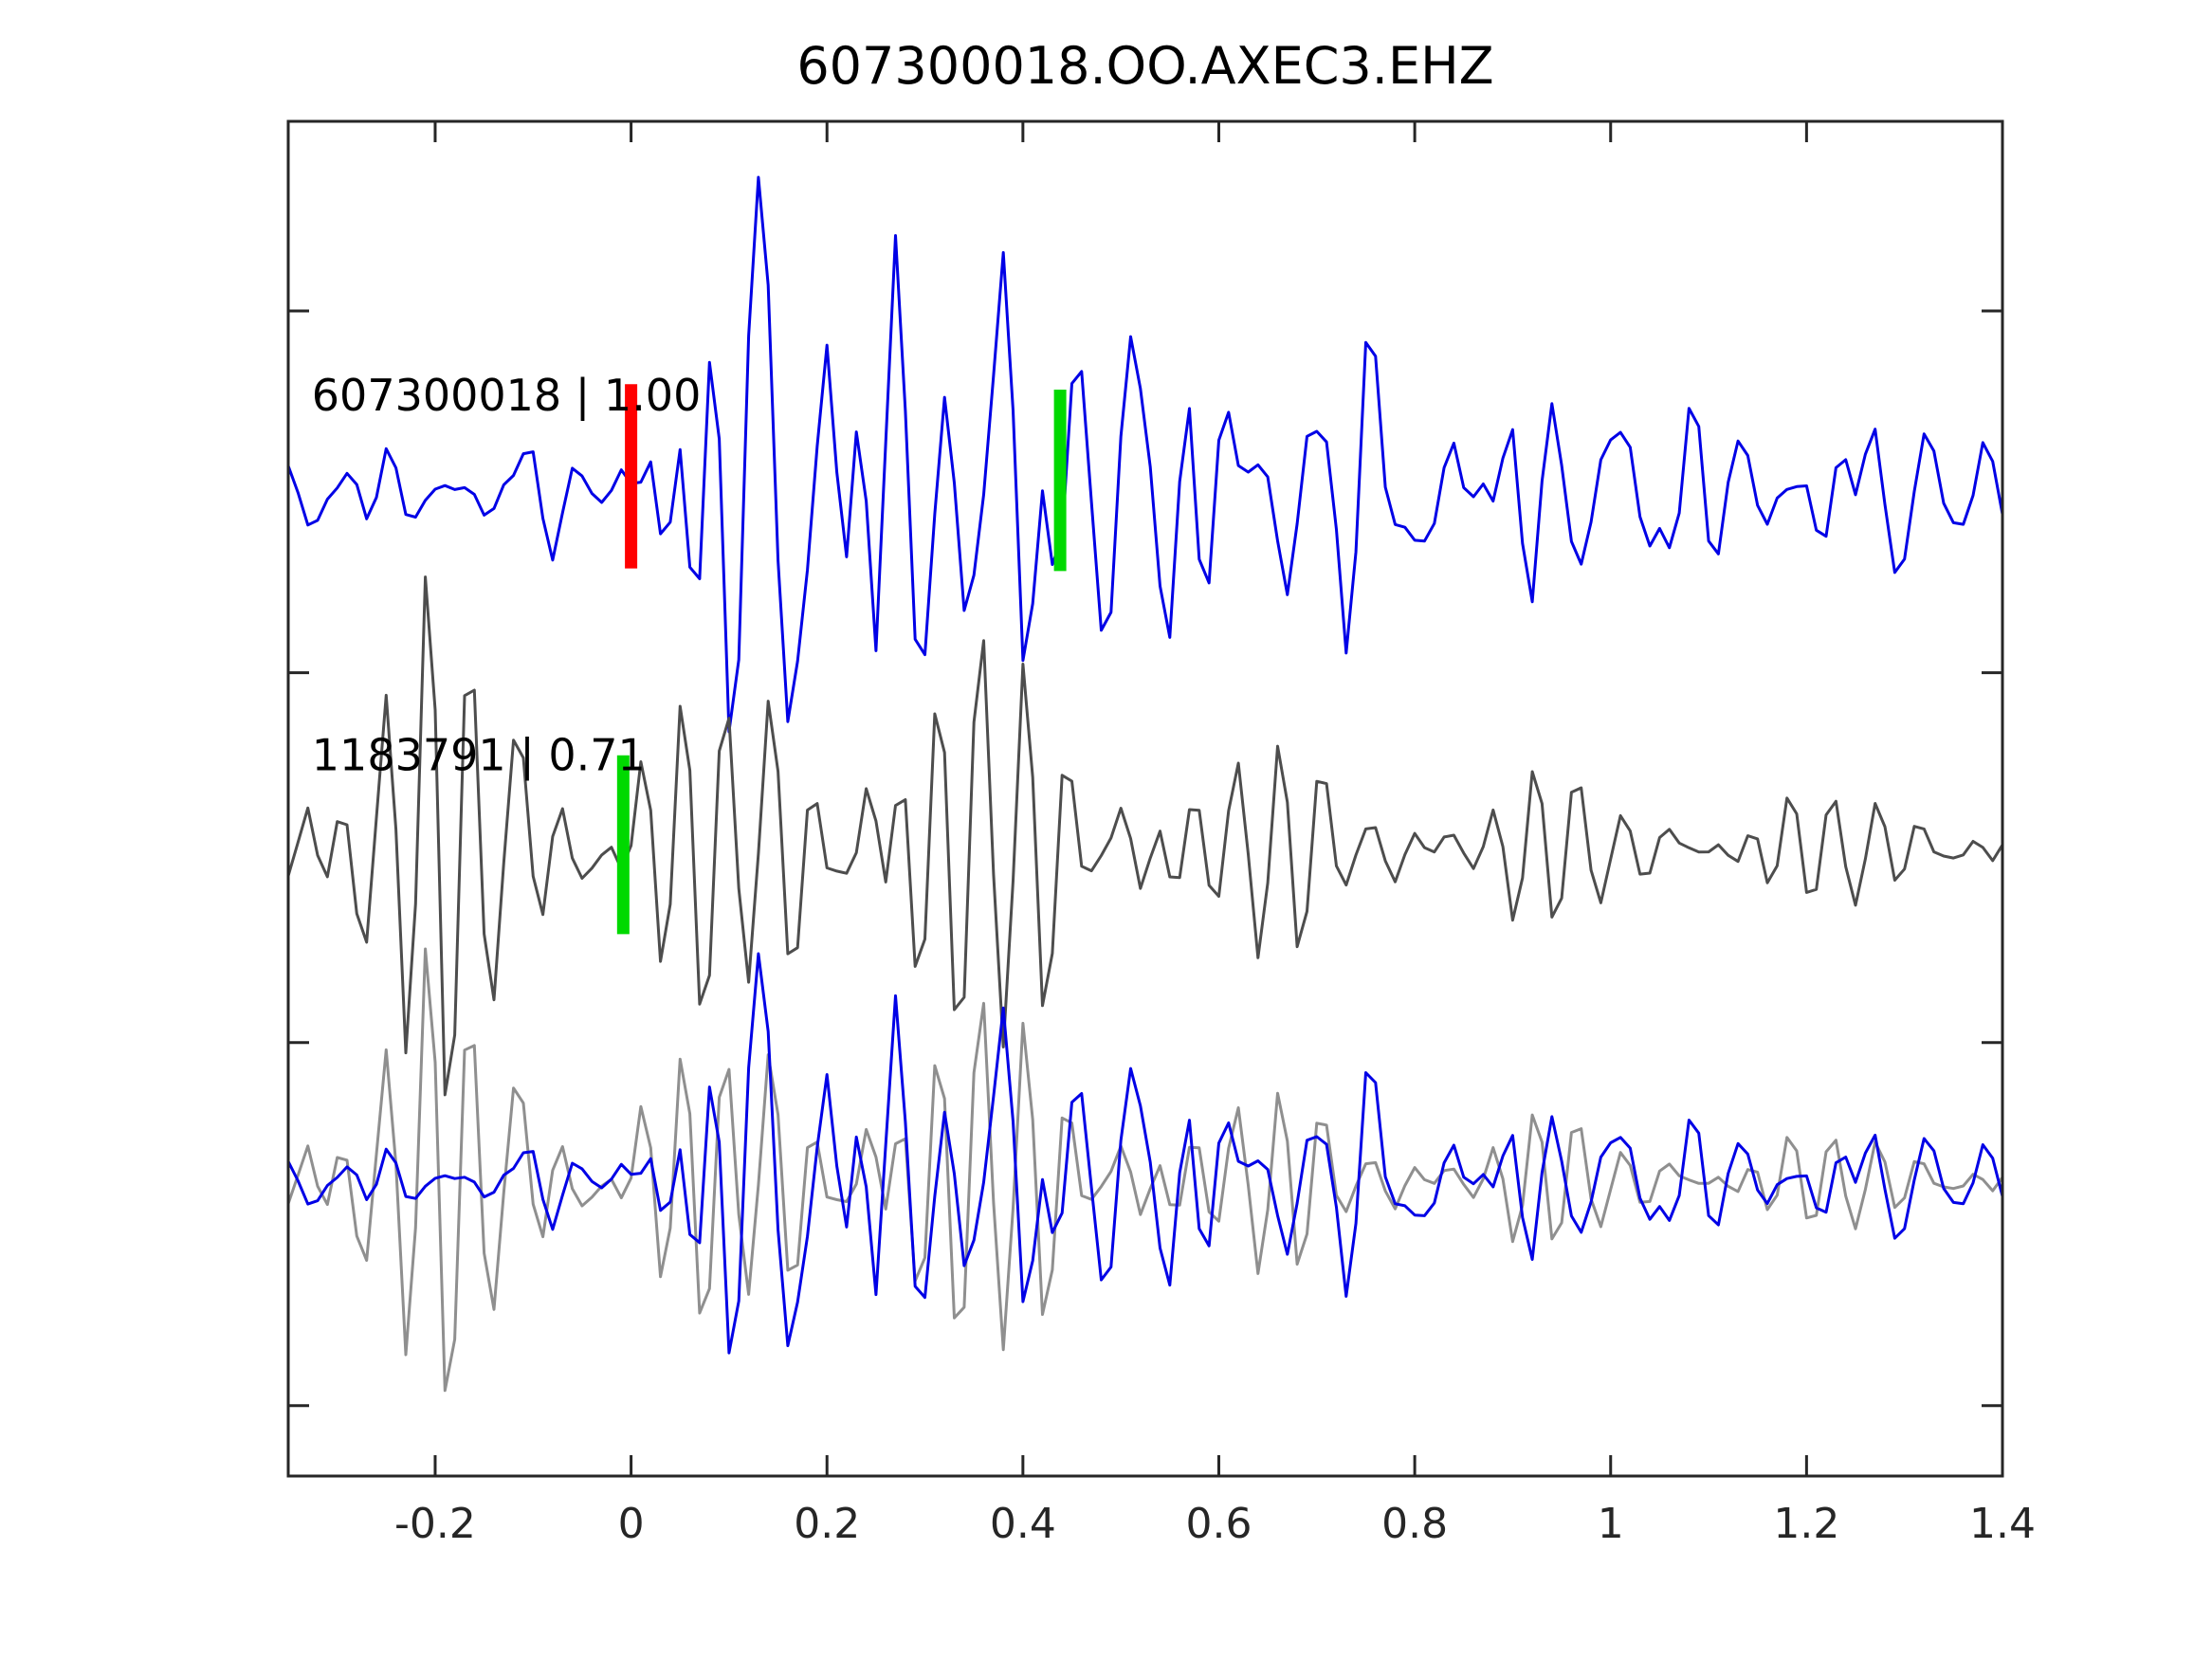  Describe the element at coordinates (631, 1524) in the screenshot. I see `x-tick-label-1: 0` at that location.